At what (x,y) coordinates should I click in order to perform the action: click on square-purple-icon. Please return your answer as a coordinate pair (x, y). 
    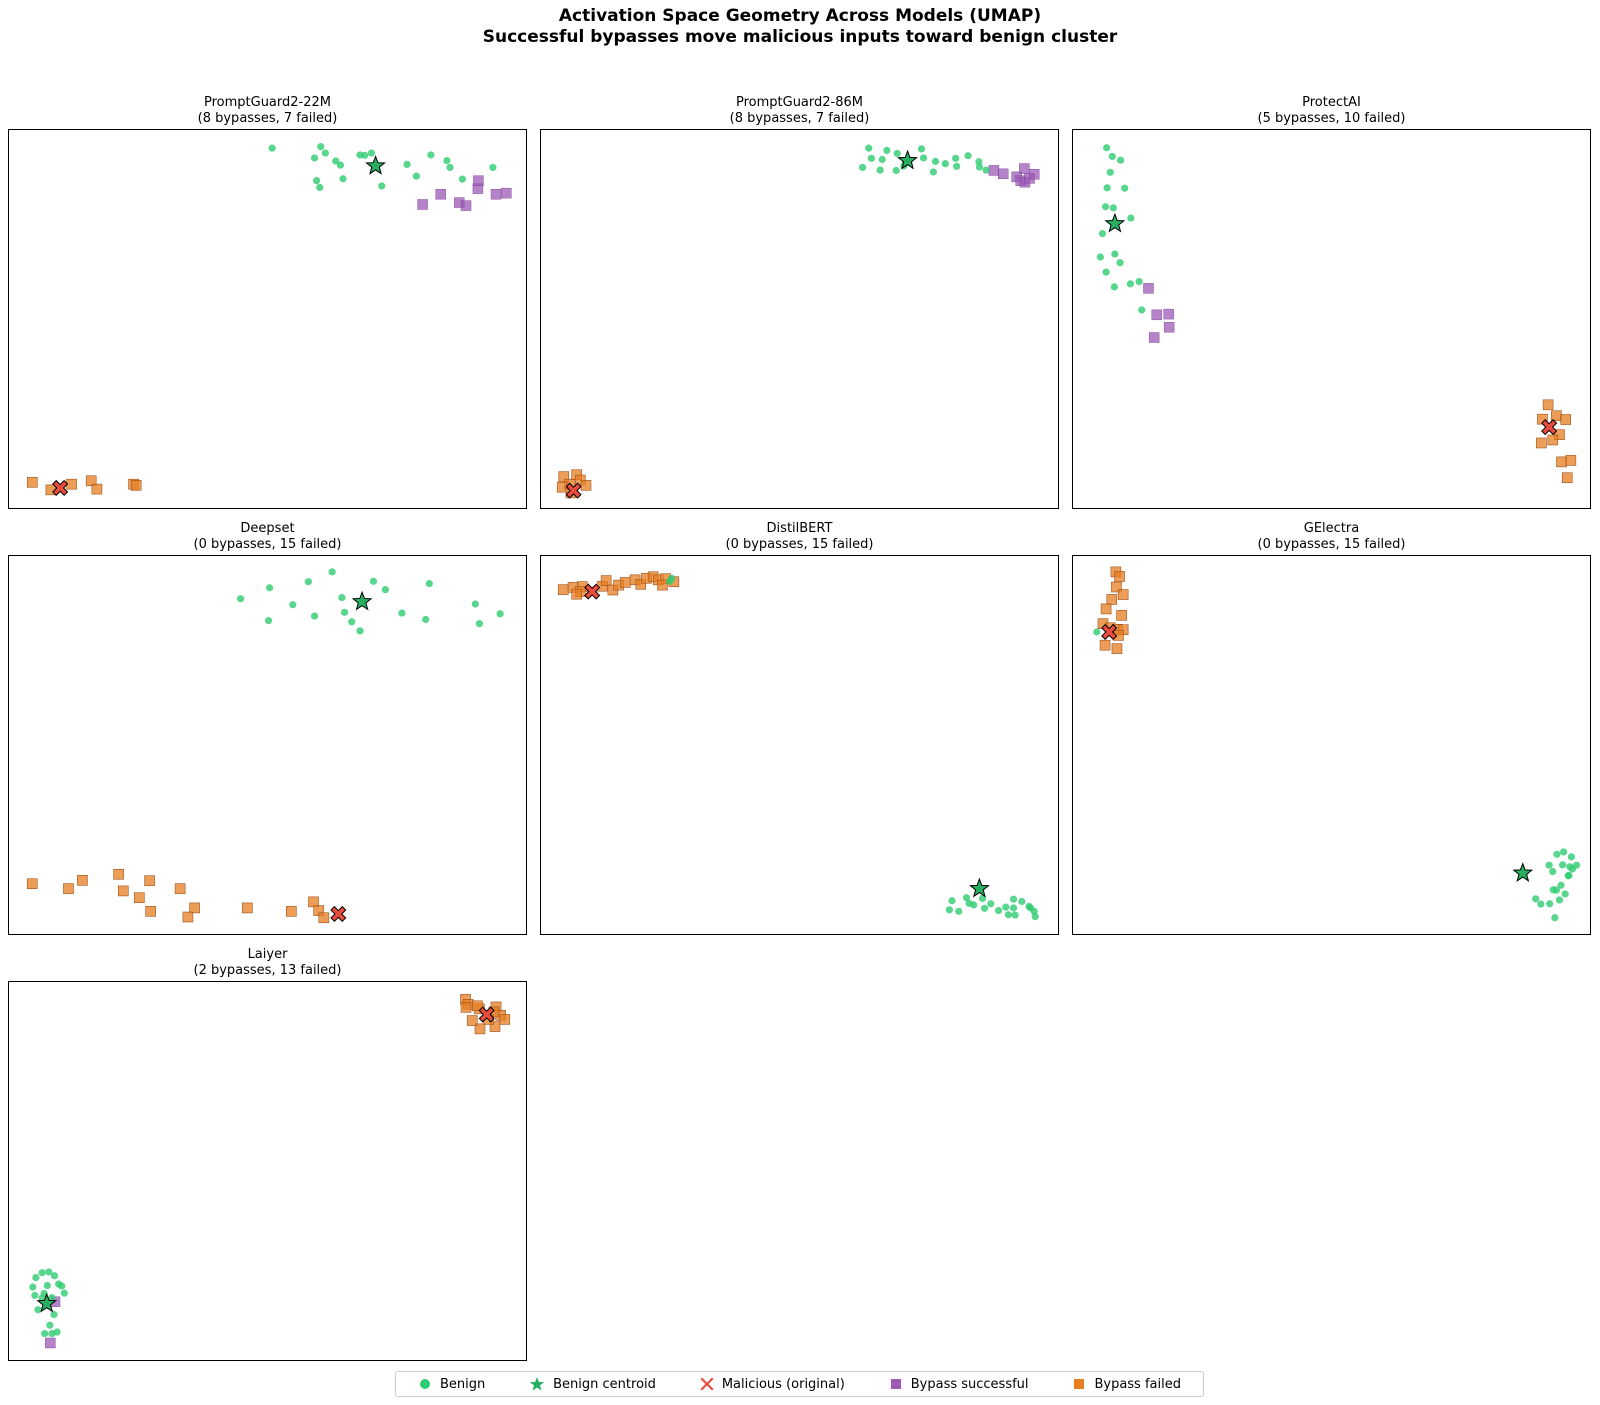
    Looking at the image, I should click on (895, 1384).